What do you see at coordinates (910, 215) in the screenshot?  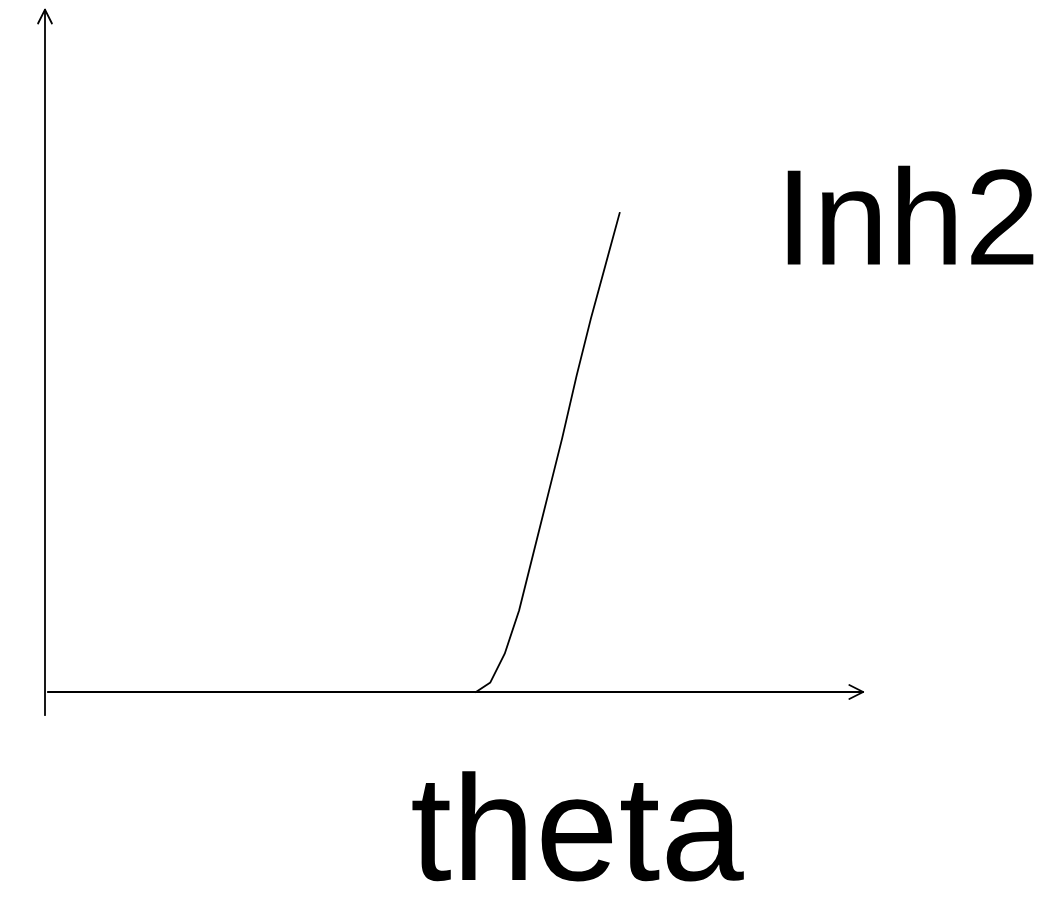 I see `series-label: Inh2` at bounding box center [910, 215].